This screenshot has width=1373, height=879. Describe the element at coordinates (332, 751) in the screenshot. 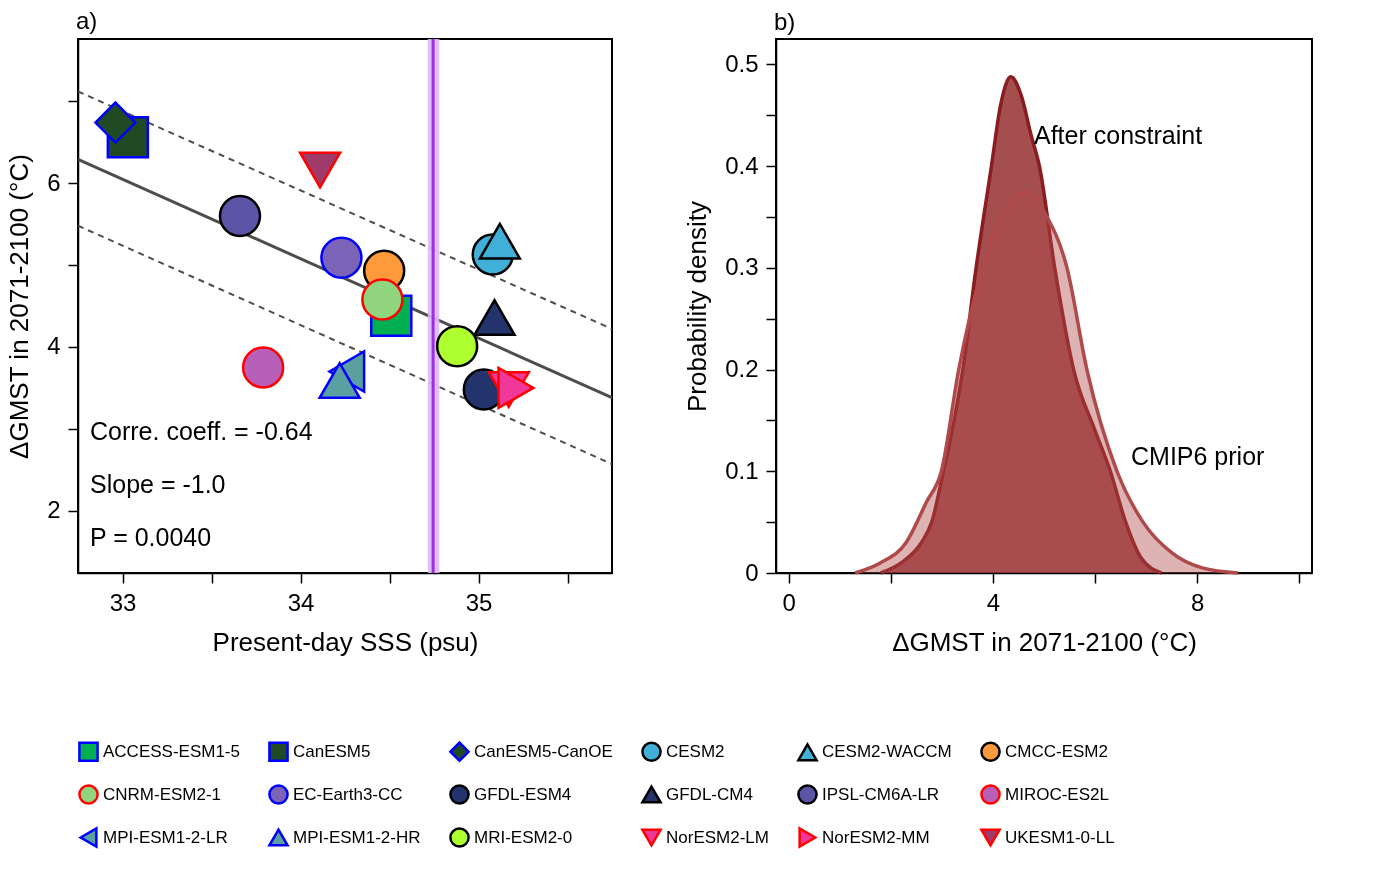

I see `legend-label: CanESM5` at that location.